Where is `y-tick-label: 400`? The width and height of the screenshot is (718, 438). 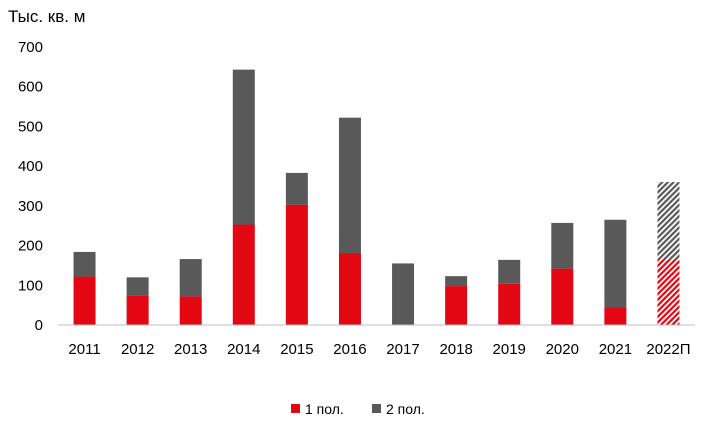
y-tick-label: 400 is located at coordinates (30, 166).